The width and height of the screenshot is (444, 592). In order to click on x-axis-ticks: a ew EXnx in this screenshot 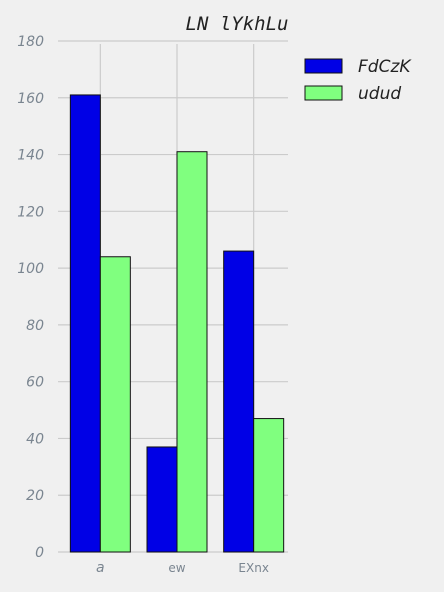, I will do `click(182, 568)`.